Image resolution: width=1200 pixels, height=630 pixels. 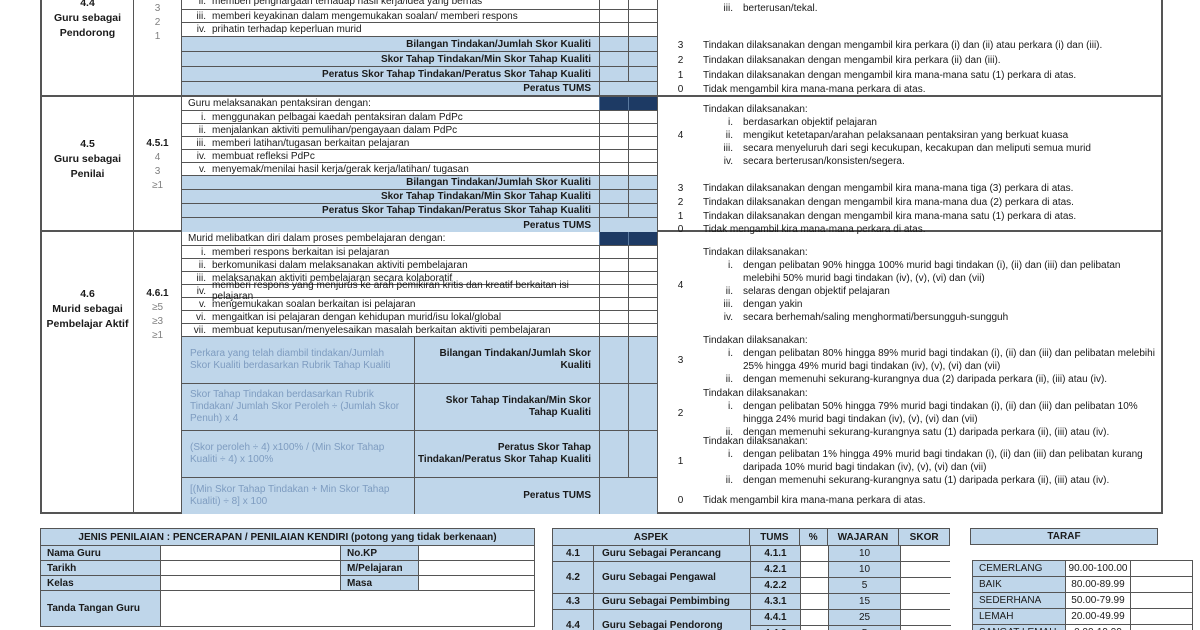 I want to click on tums-code: 4.2.1, so click(x=776, y=569).